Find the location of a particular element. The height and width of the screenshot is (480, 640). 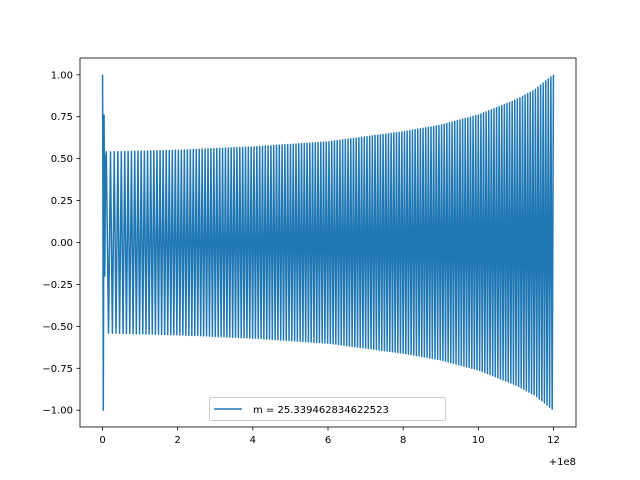

y-tick-label: 0.75 is located at coordinates (62, 117).